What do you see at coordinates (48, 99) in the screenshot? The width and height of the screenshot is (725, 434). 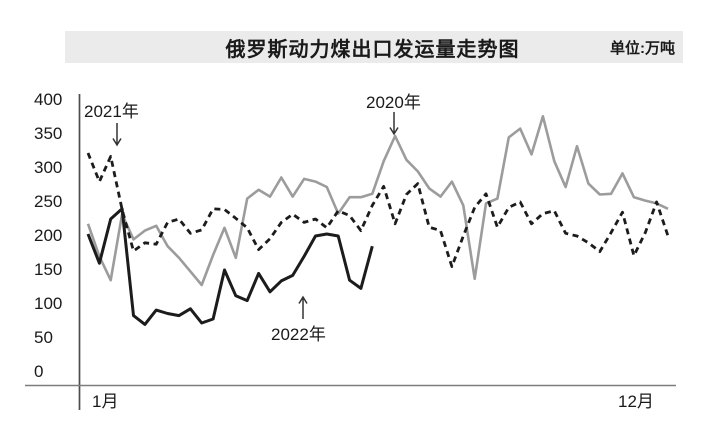 I see `ytick-400: 400` at bounding box center [48, 99].